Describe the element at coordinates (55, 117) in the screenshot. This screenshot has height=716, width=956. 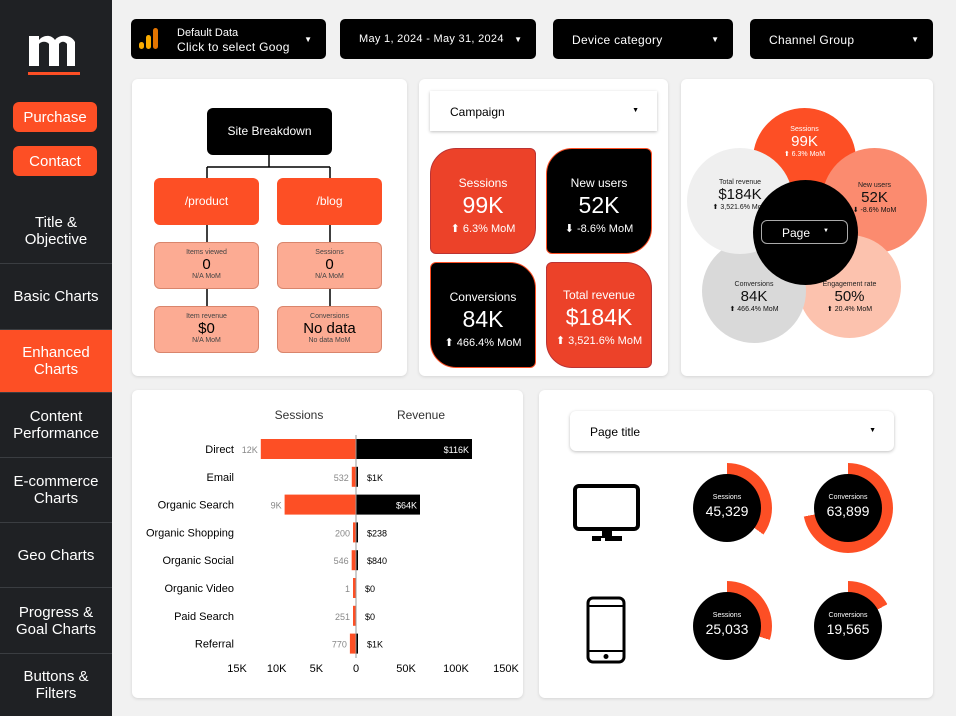
I see `purchase-button: Purchase` at that location.